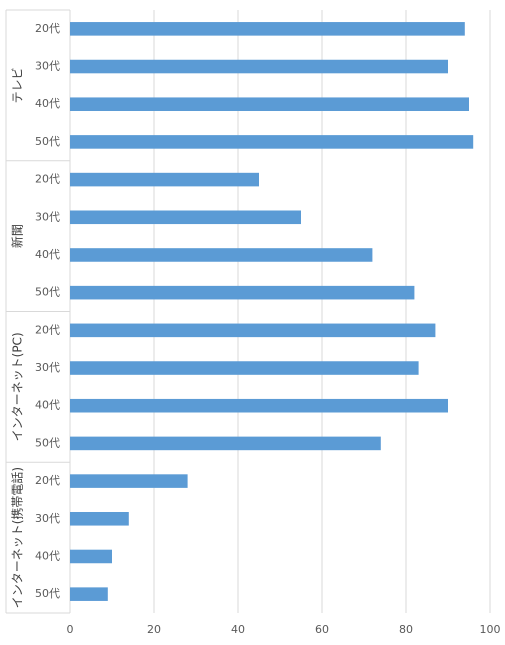 Image resolution: width=505 pixels, height=645 pixels. I want to click on group-label-2: インターネット(PC), so click(18, 386).